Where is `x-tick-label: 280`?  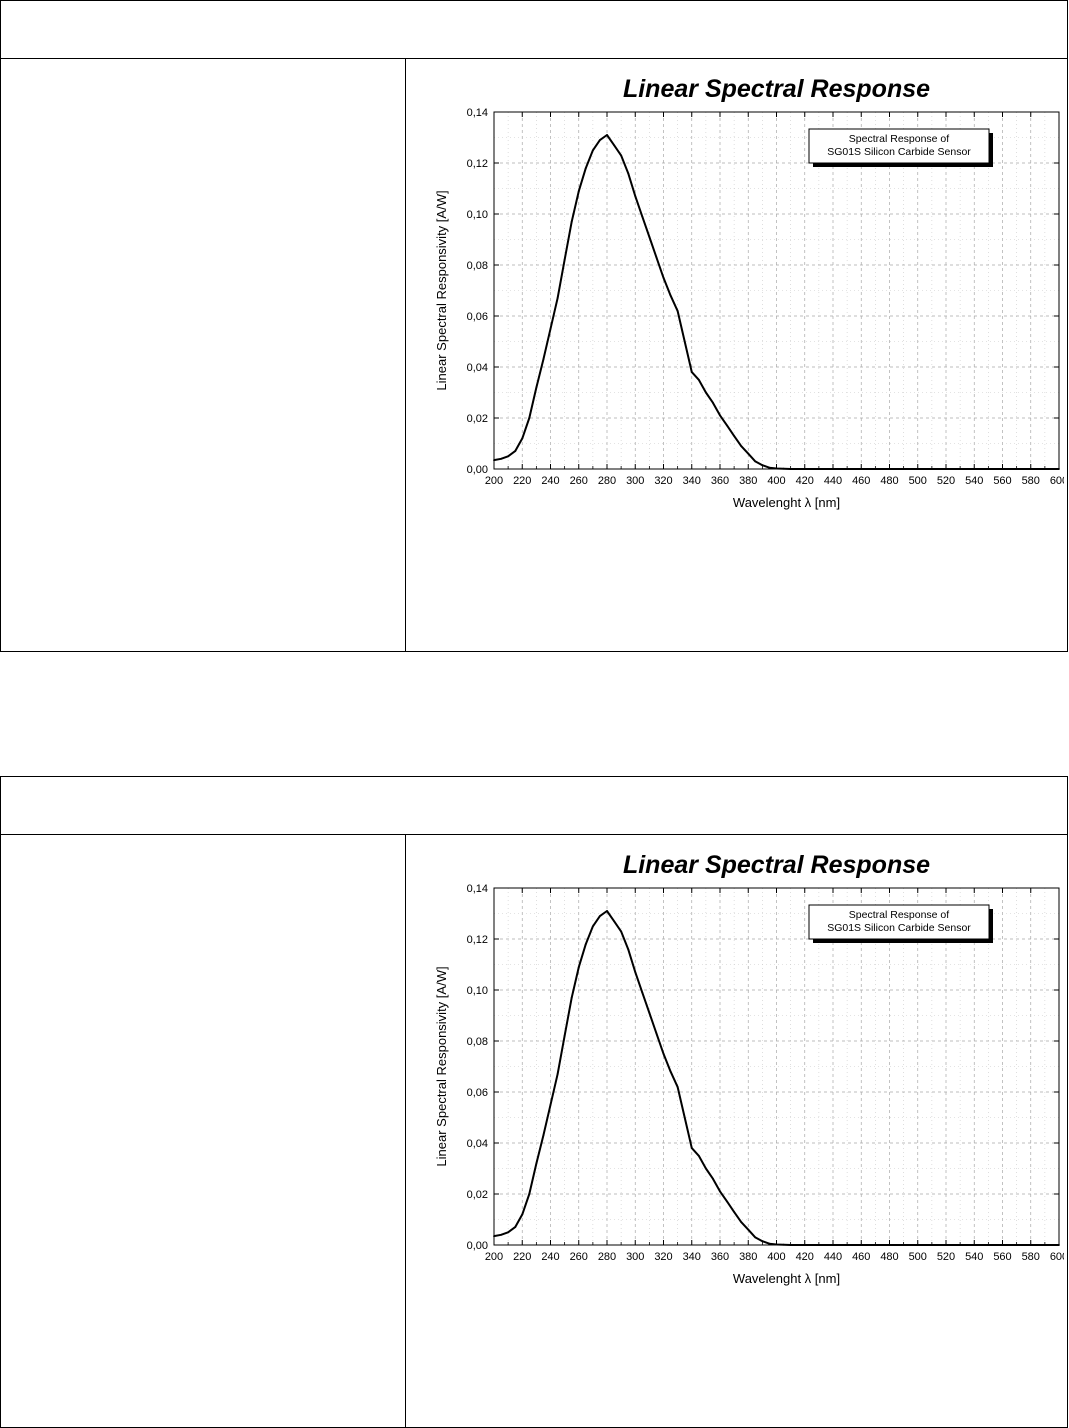 x-tick-label: 280 is located at coordinates (607, 481).